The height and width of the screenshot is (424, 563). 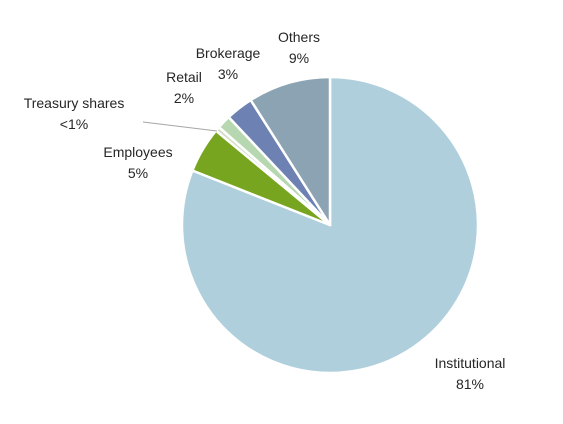 What do you see at coordinates (470, 373) in the screenshot?
I see `slice-label-institutional: Institutional 81%` at bounding box center [470, 373].